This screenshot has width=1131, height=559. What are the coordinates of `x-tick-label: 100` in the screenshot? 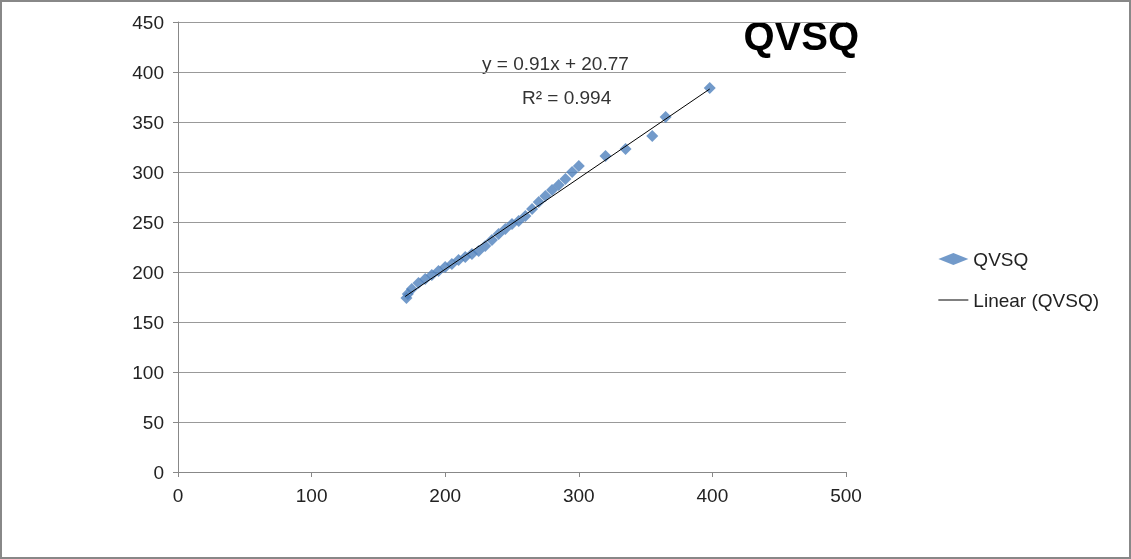 It's located at (311, 495).